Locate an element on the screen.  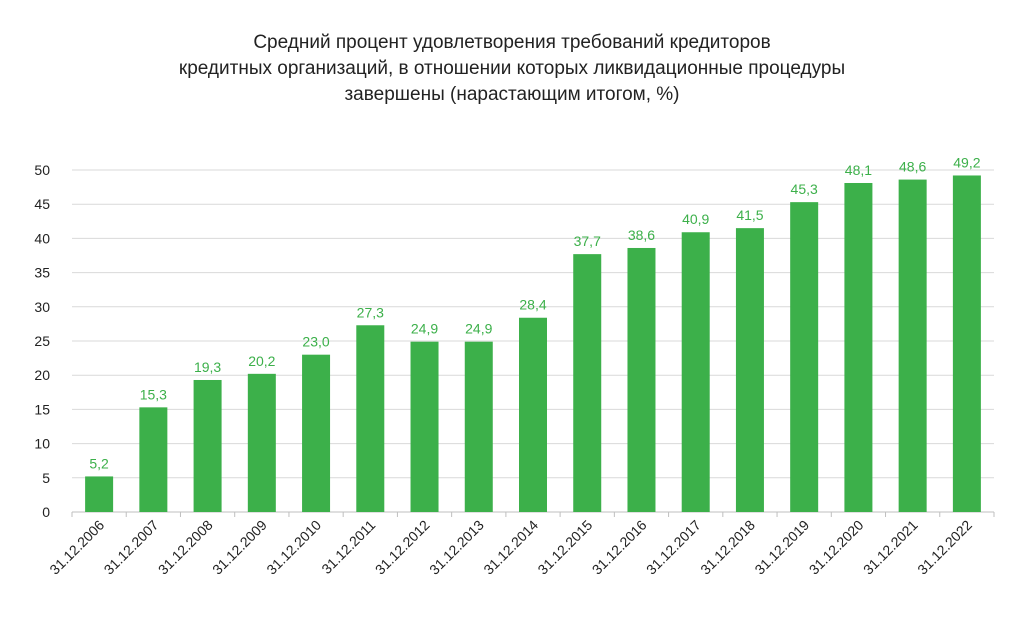
x-tick-label: 31.12.2015 is located at coordinates (564, 547).